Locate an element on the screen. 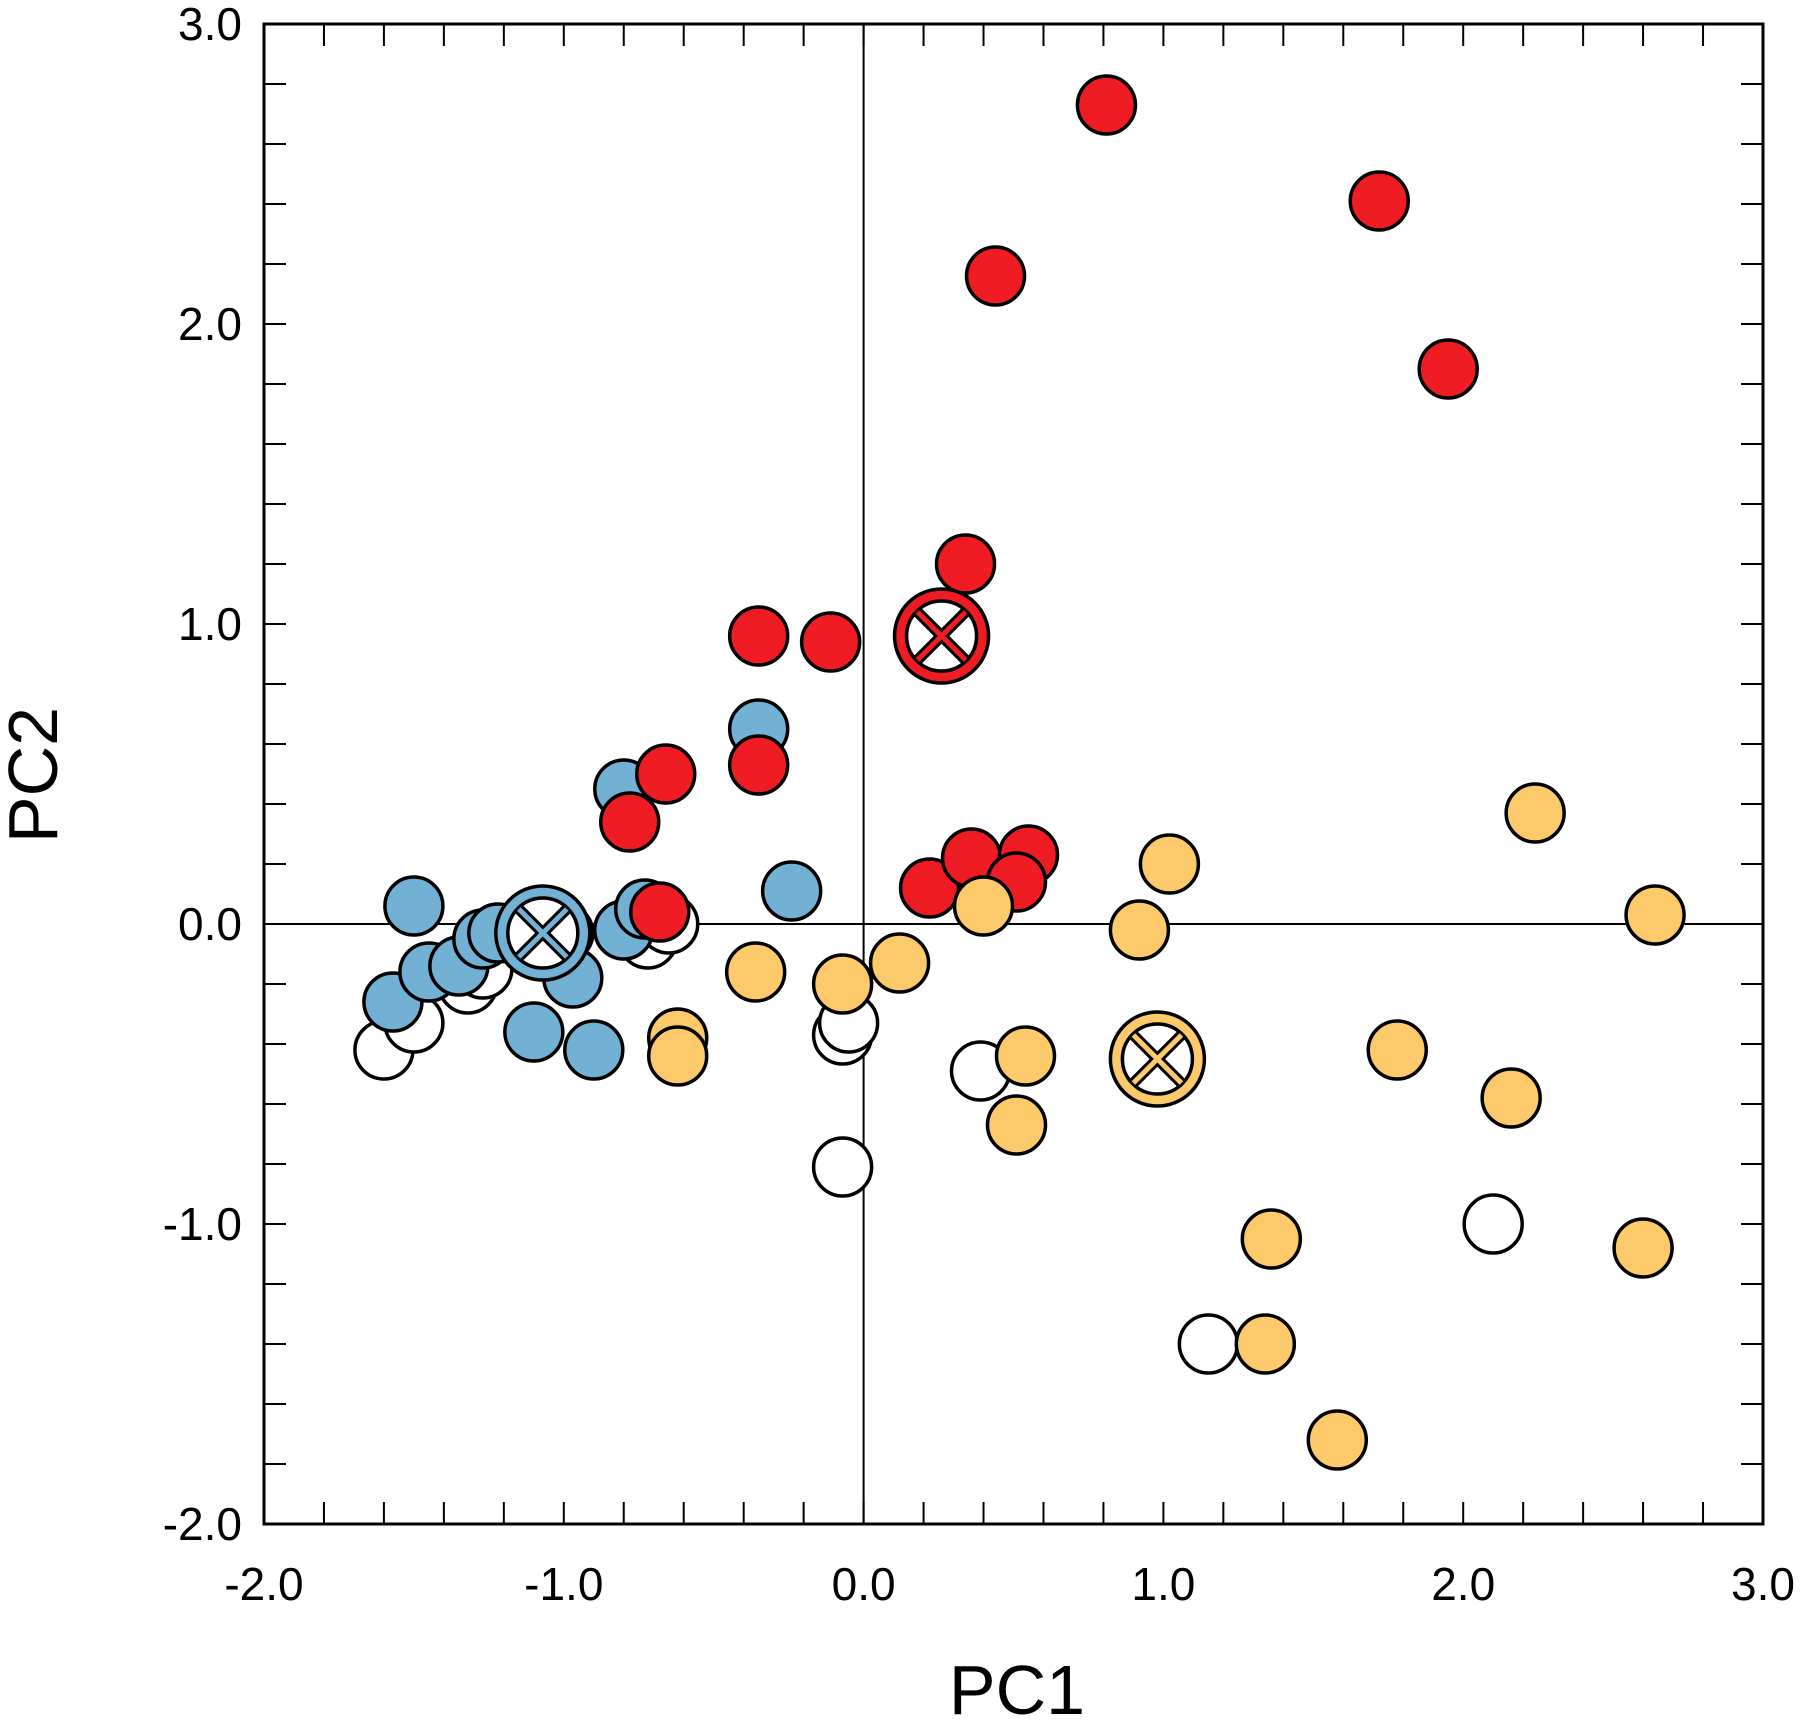  y-tick-label: 1.0 is located at coordinates (210, 624).